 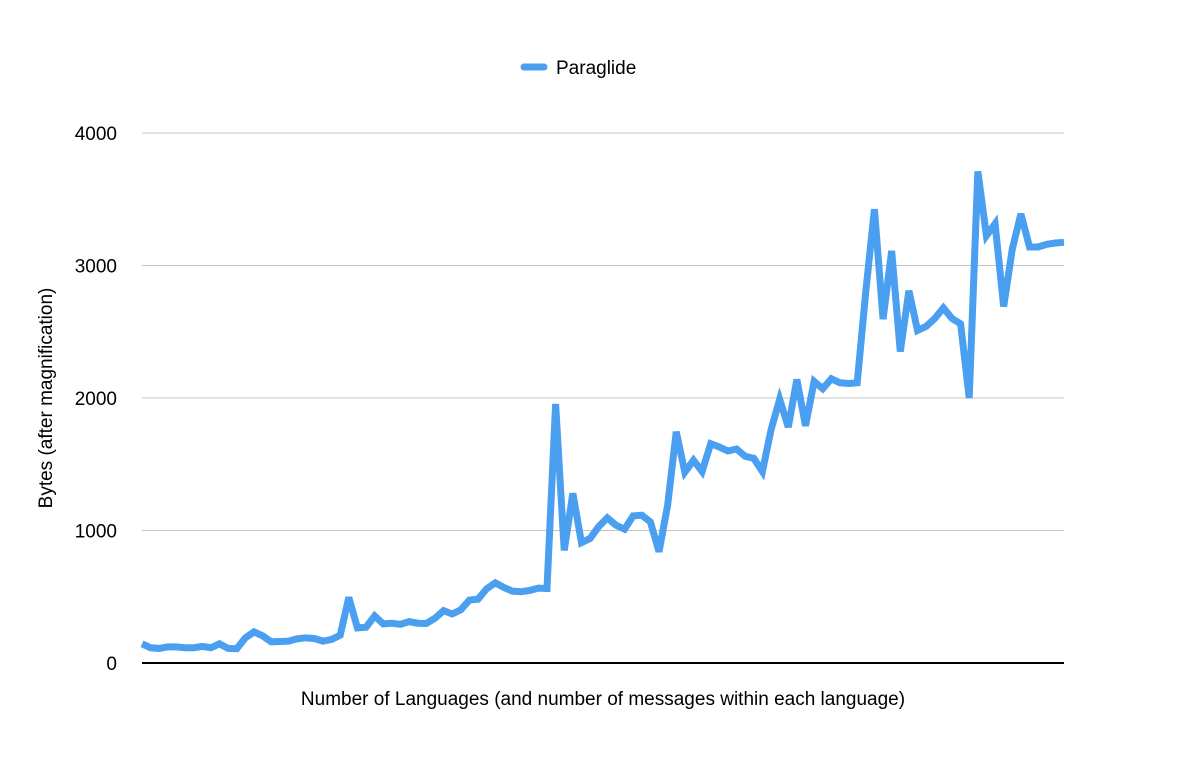 I want to click on y-tick-label-4000: 4000, so click(x=96, y=134).